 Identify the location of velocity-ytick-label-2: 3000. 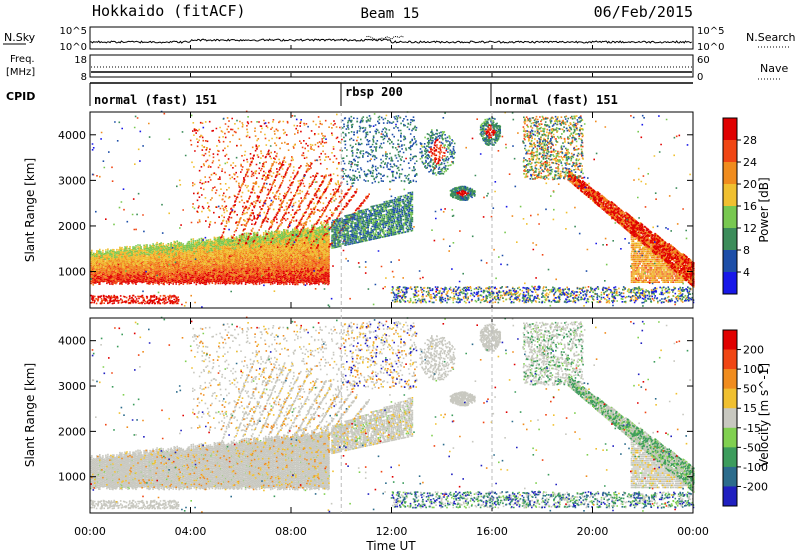
(72, 386).